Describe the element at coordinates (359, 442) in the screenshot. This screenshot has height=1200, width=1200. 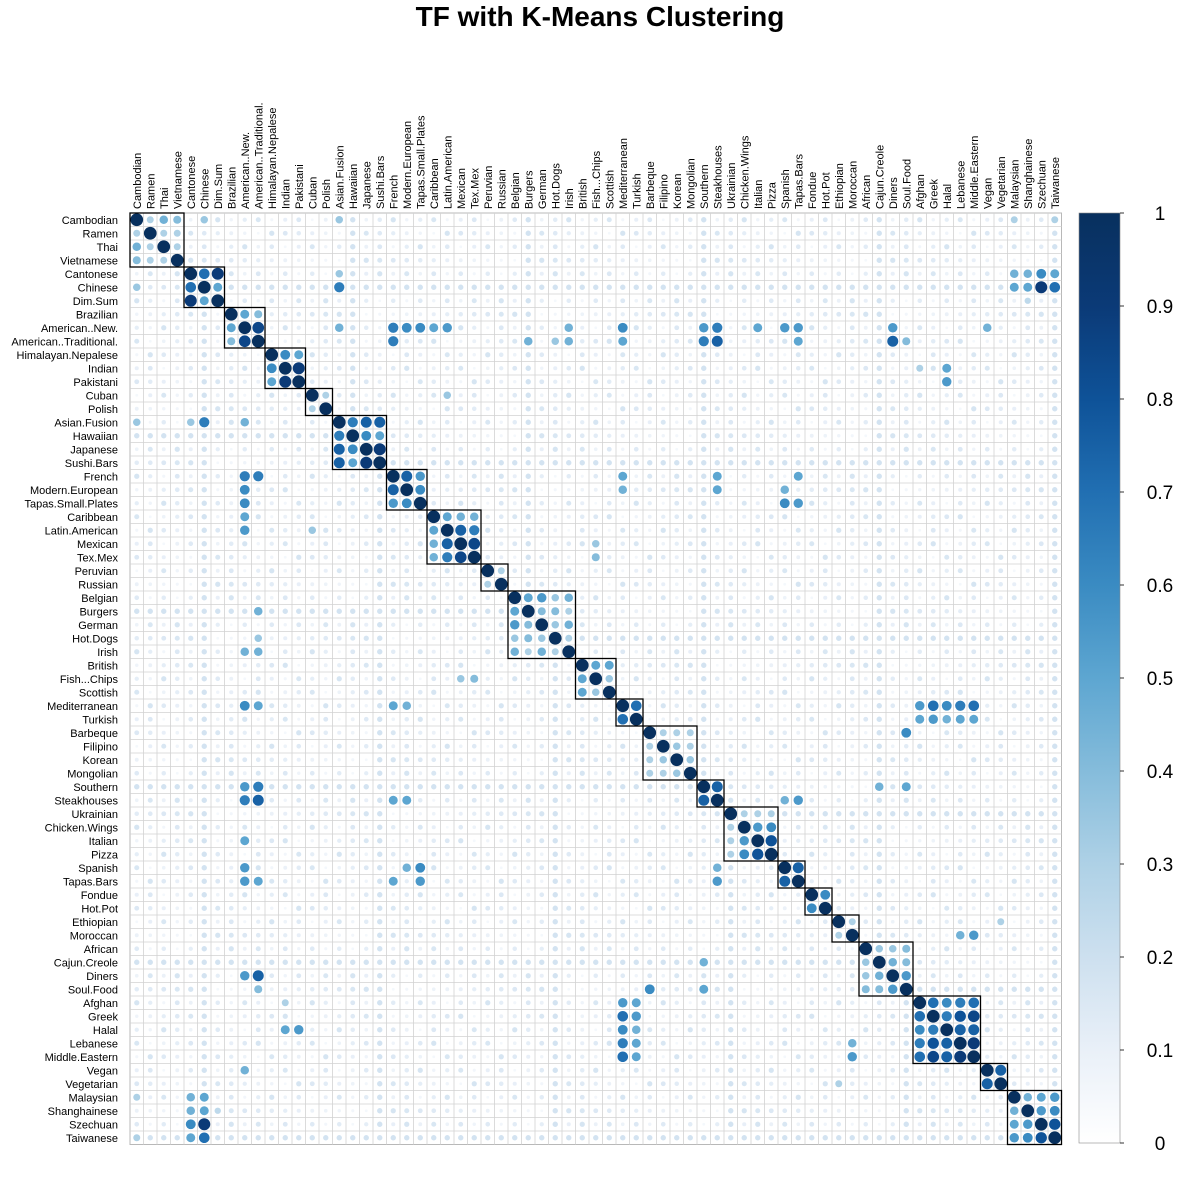
I see `cluster-box` at that location.